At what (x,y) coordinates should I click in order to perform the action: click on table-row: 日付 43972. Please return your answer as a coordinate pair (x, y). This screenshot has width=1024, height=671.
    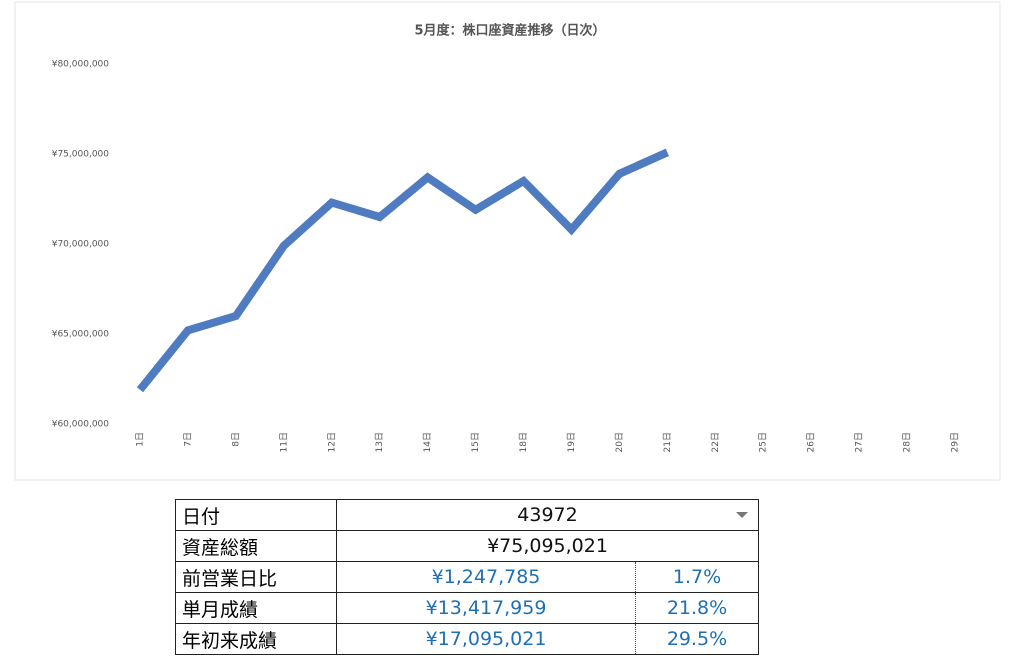
    Looking at the image, I should click on (467, 515).